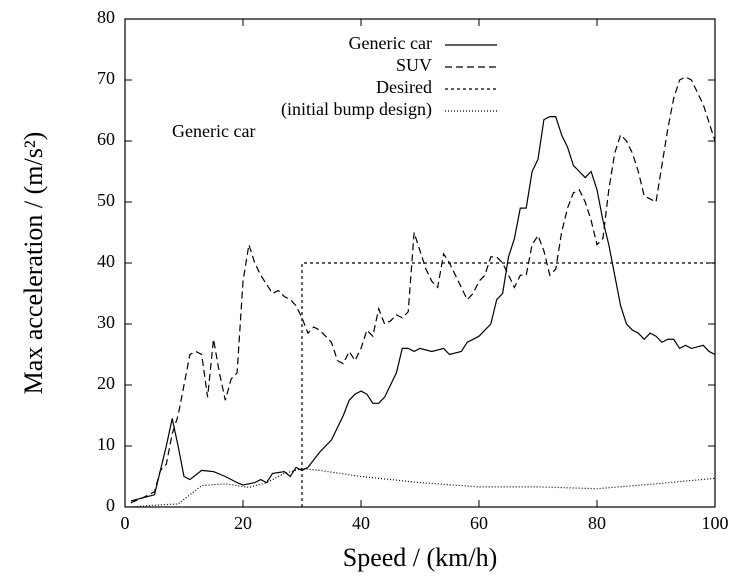 The width and height of the screenshot is (738, 582). I want to click on y-tick-label: 40, so click(106, 261).